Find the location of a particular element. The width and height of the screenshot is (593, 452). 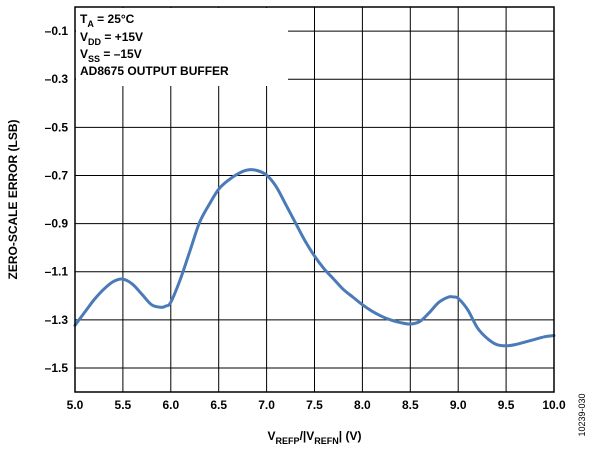

x-tick-label: 7.0 is located at coordinates (266, 405).